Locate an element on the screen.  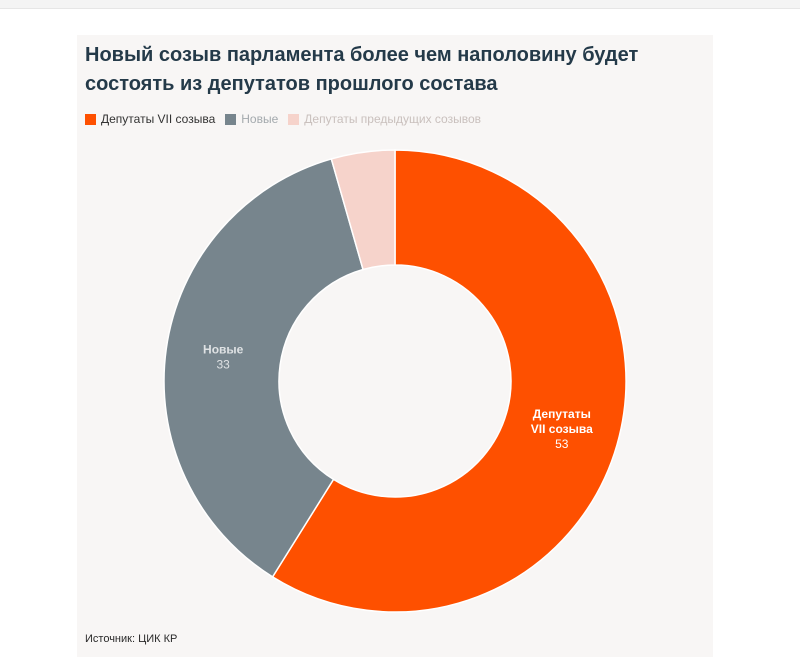
legend-label-vii: Депутаты VII созыва is located at coordinates (158, 119).